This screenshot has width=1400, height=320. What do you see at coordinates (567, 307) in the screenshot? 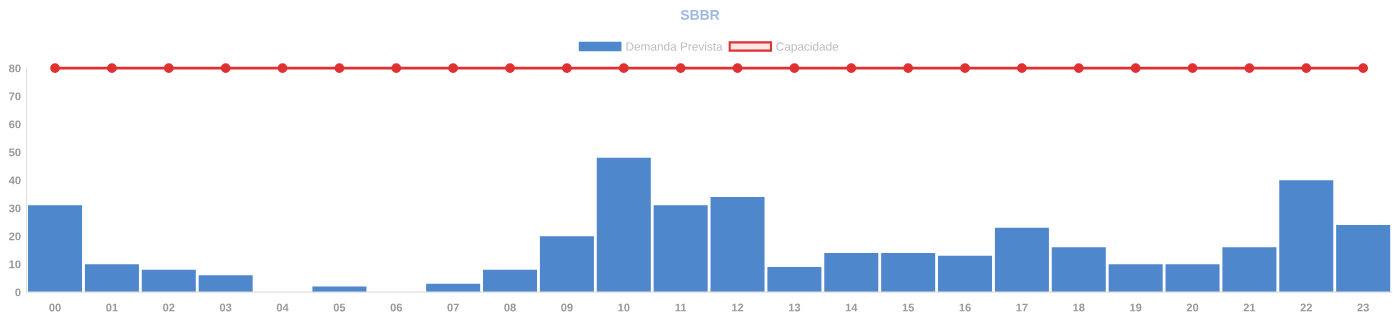
I see `x-tick-label: 09` at bounding box center [567, 307].